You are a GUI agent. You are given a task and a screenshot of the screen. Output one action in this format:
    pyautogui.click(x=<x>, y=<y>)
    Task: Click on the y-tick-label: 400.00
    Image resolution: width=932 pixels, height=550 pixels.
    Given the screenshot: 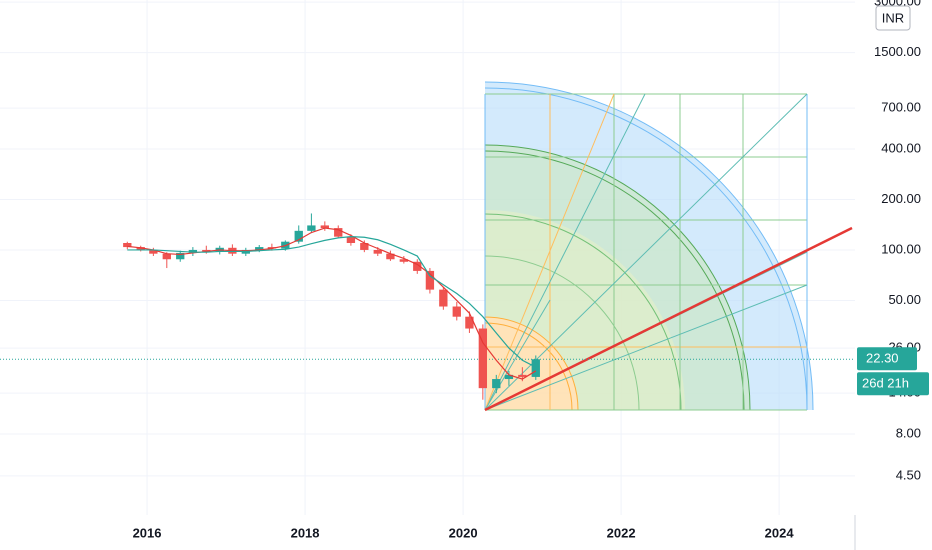 What is the action you would take?
    pyautogui.click(x=901, y=147)
    